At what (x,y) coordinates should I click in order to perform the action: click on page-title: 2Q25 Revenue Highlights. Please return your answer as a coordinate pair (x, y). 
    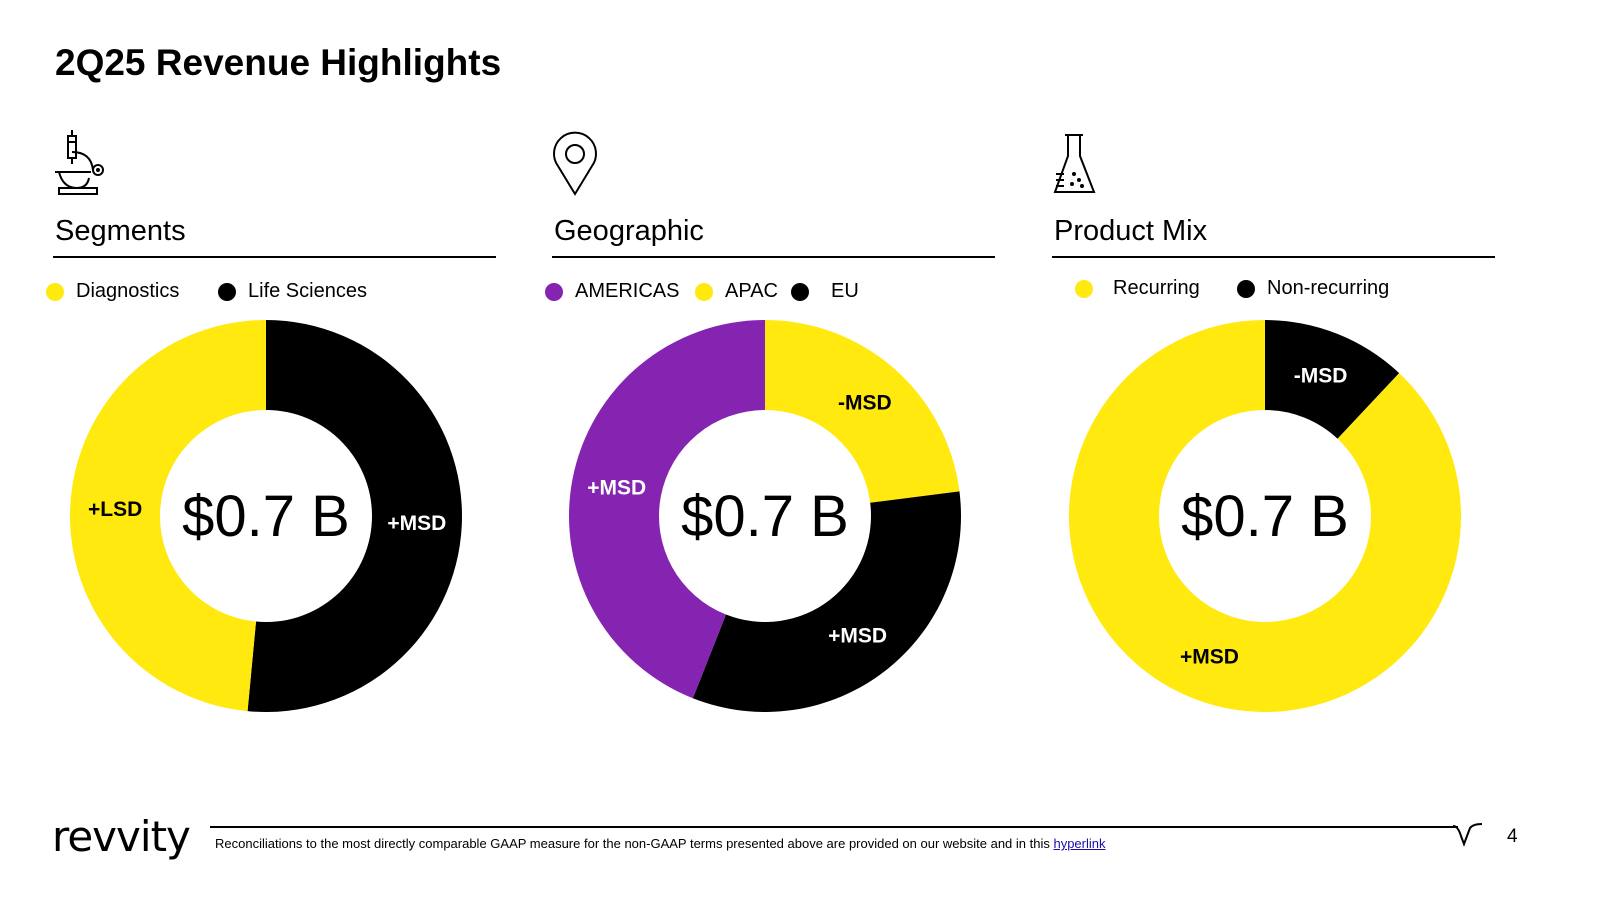
    Looking at the image, I should click on (278, 62).